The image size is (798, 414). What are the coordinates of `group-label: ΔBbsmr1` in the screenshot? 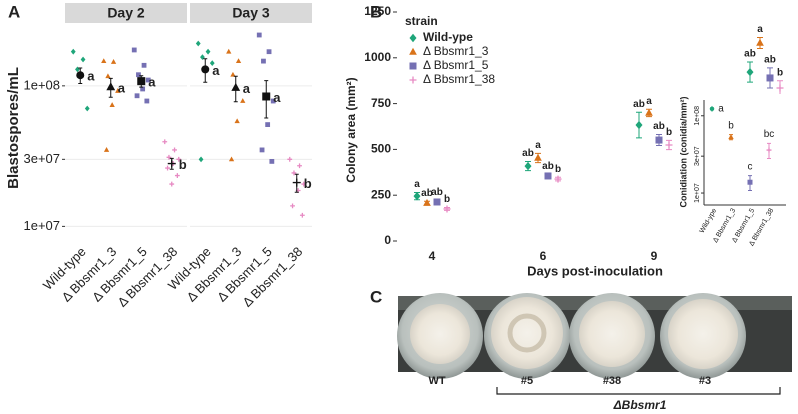 It's located at (640, 405).